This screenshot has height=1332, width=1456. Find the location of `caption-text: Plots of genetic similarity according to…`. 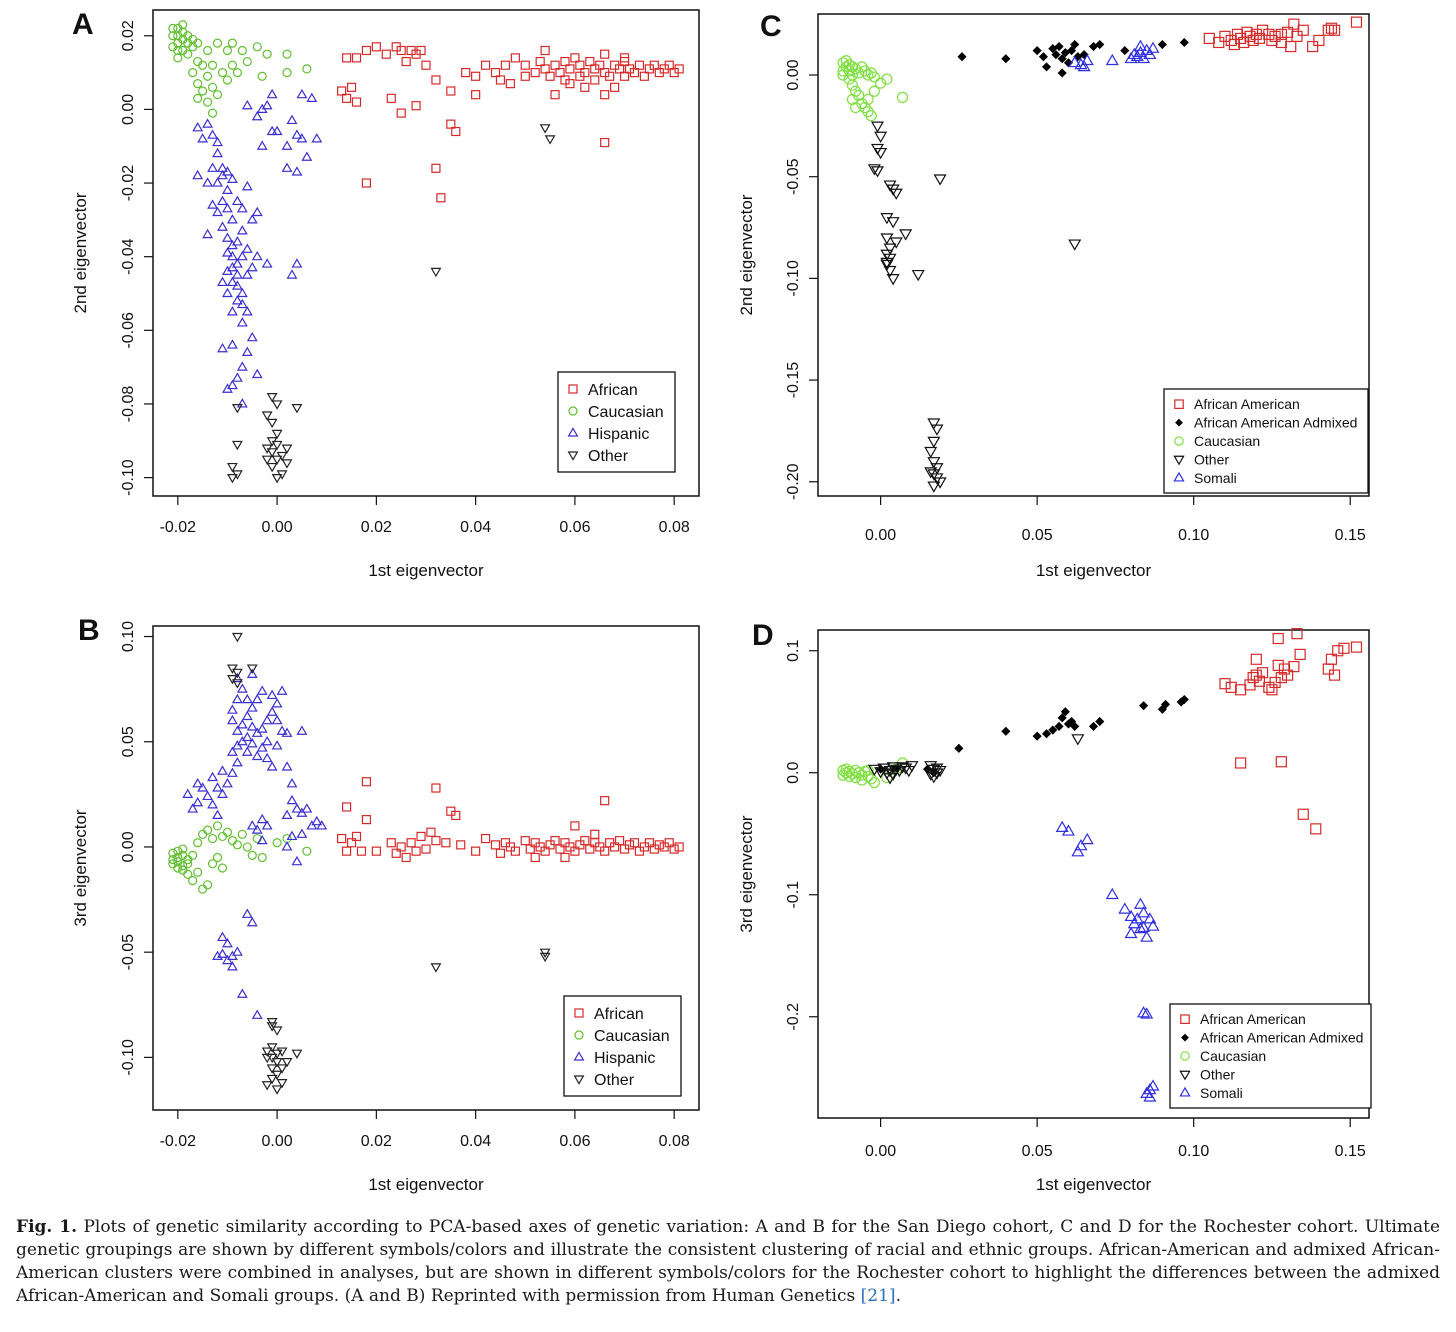

caption-text: Plots of genetic similarity according to… is located at coordinates (728, 1261).